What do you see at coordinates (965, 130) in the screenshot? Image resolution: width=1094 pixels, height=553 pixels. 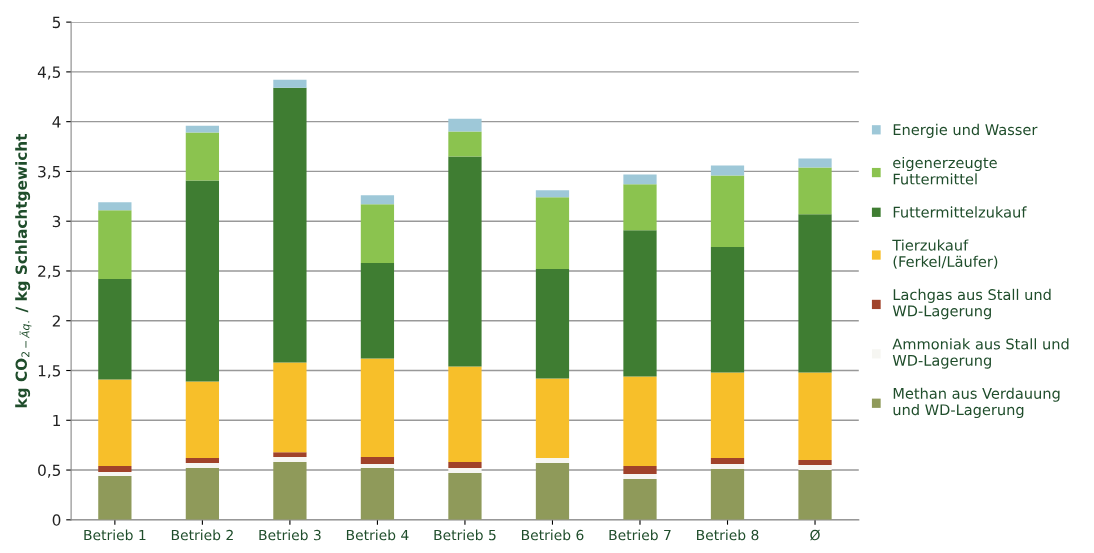 I see `legend-label: Energie und Wasser` at bounding box center [965, 130].